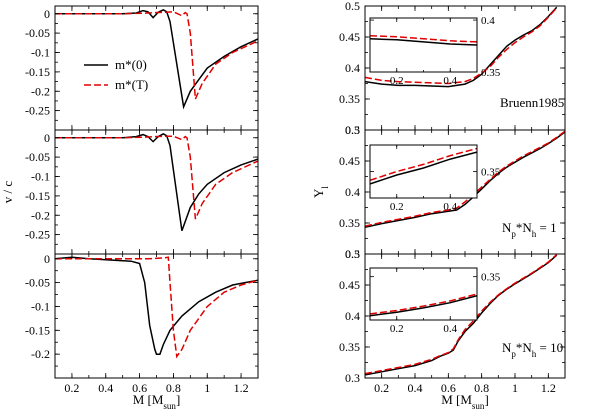 The image size is (600, 415). I want to click on panel-right-bottom-annotation: Np*Nh = 10, so click(532, 349).